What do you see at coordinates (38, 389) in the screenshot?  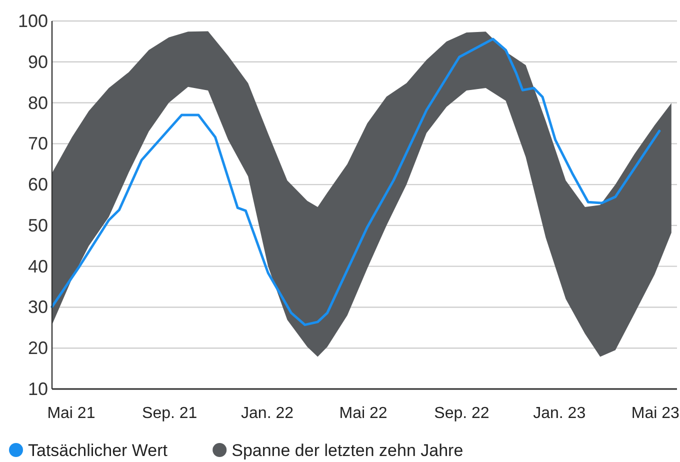 I see `y-tick-label: 10` at bounding box center [38, 389].